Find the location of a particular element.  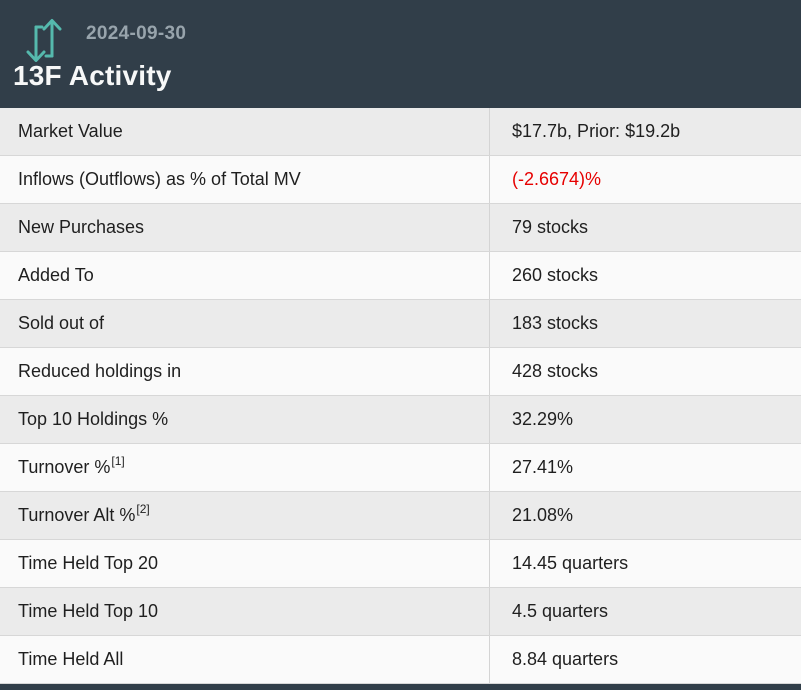

table-row: Reduced holdings in 428 stocks is located at coordinates (400, 372).